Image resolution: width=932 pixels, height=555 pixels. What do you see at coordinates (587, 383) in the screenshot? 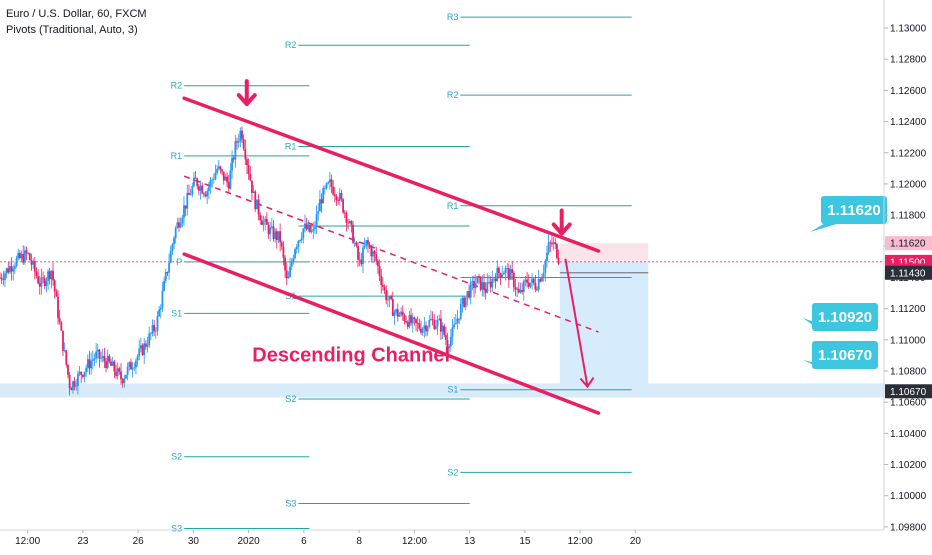
I see `projection-arrowhead` at bounding box center [587, 383].